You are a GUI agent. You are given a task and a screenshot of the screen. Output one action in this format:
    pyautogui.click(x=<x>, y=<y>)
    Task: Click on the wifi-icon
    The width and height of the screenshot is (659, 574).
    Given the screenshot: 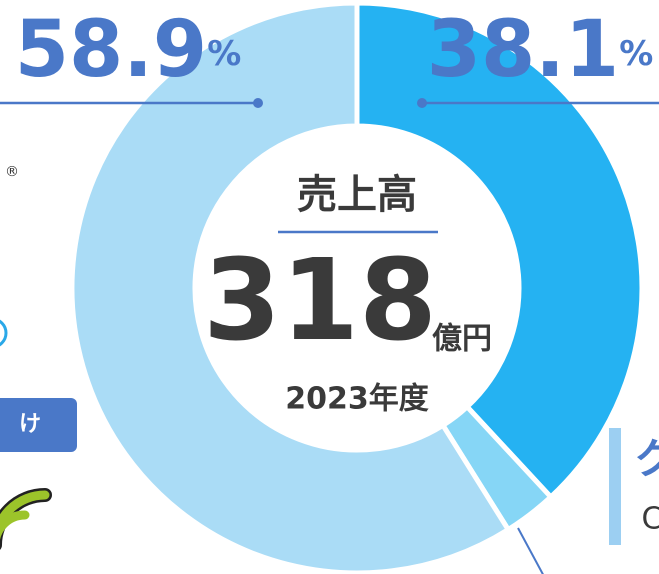 What is the action you would take?
    pyautogui.click(x=26, y=519)
    